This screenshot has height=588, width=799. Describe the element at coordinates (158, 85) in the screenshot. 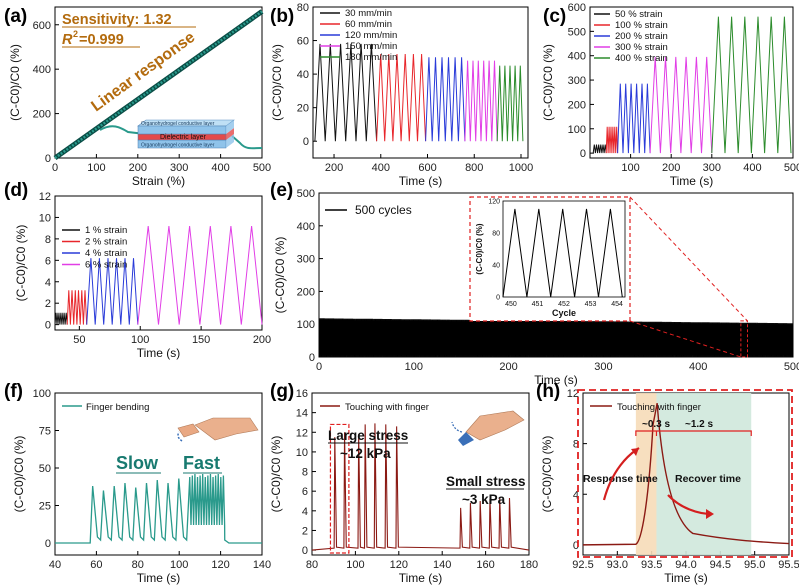

I see `data-line` at that location.